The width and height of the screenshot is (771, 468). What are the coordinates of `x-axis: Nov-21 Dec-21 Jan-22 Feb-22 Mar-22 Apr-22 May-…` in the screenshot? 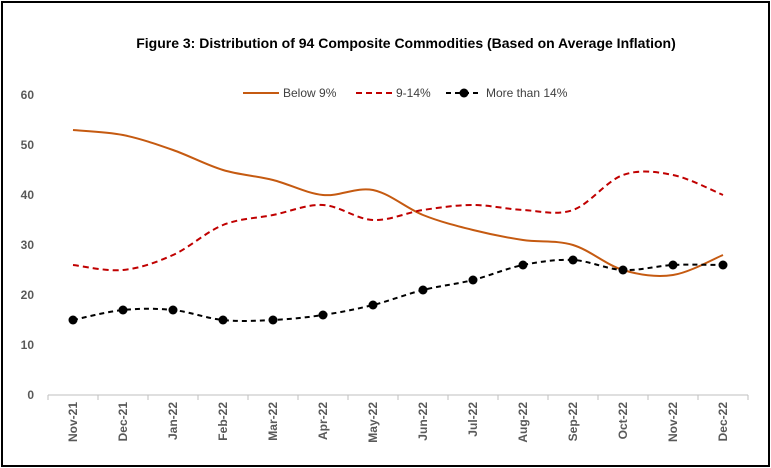 It's located at (398, 418).